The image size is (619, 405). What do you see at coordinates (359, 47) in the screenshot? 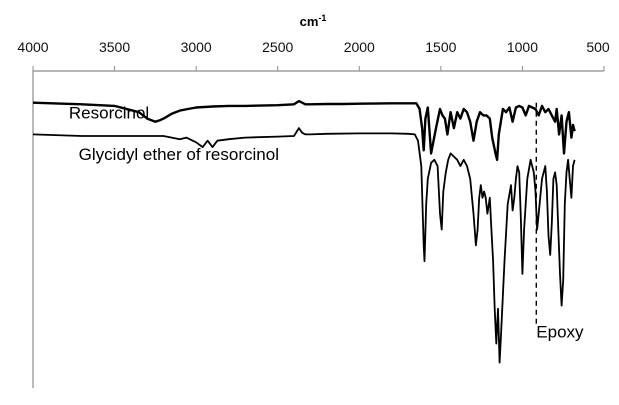
I see `x-tick-label: 2000` at bounding box center [359, 47].